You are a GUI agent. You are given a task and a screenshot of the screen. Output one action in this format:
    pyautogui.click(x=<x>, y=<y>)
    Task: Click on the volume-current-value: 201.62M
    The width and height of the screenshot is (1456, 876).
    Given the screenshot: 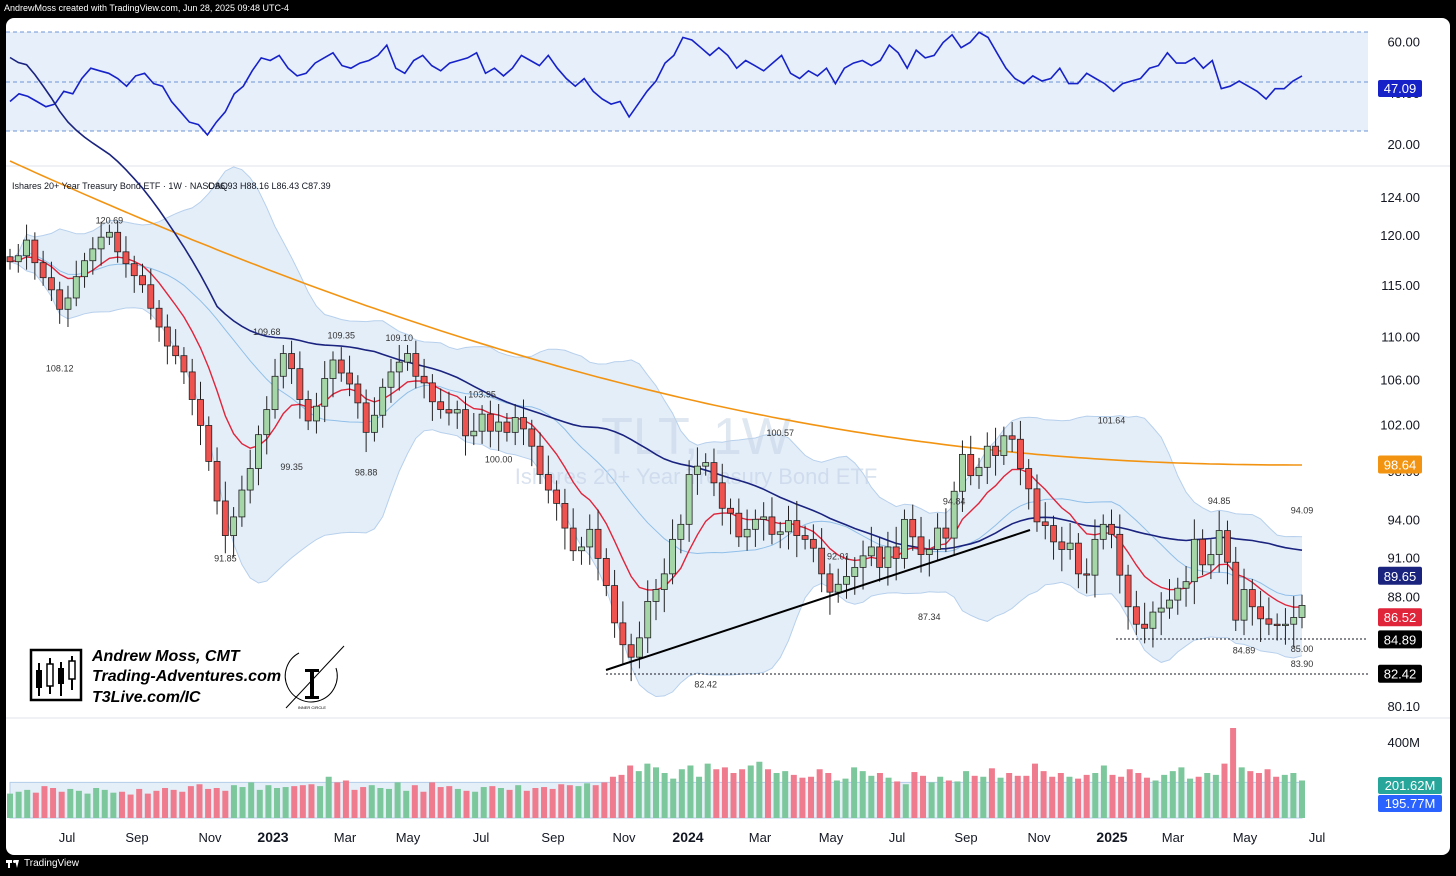 What is the action you would take?
    pyautogui.click(x=1410, y=785)
    